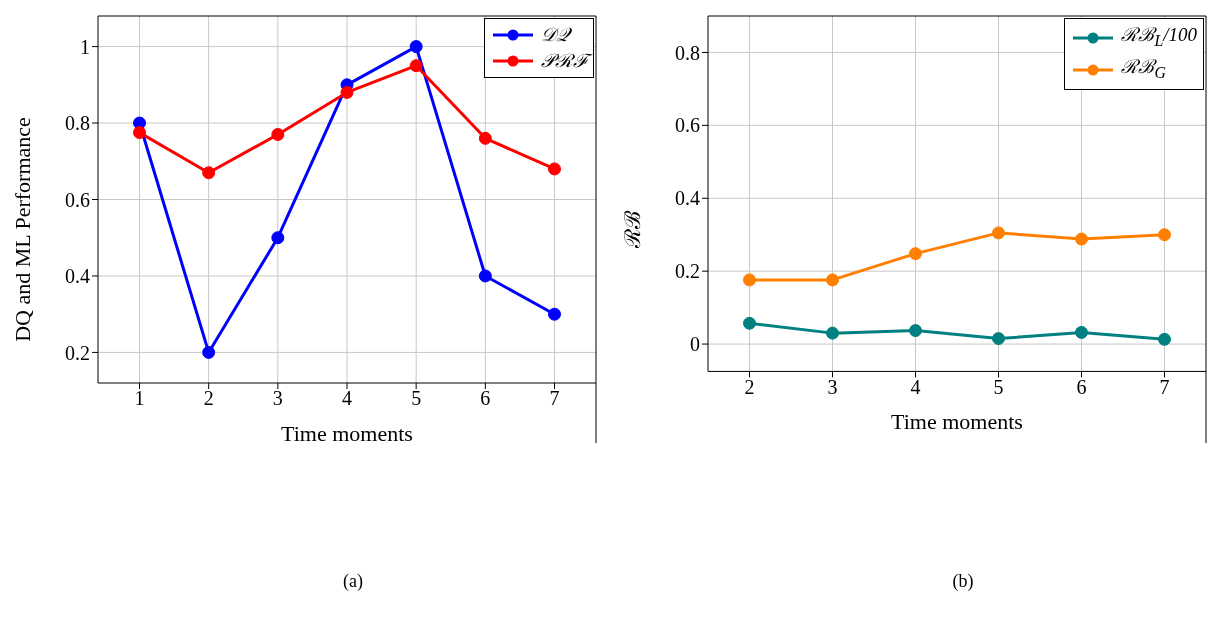  Describe the element at coordinates (22, 229) in the screenshot. I see `y-axis-title: DQ and ML Performance` at that location.